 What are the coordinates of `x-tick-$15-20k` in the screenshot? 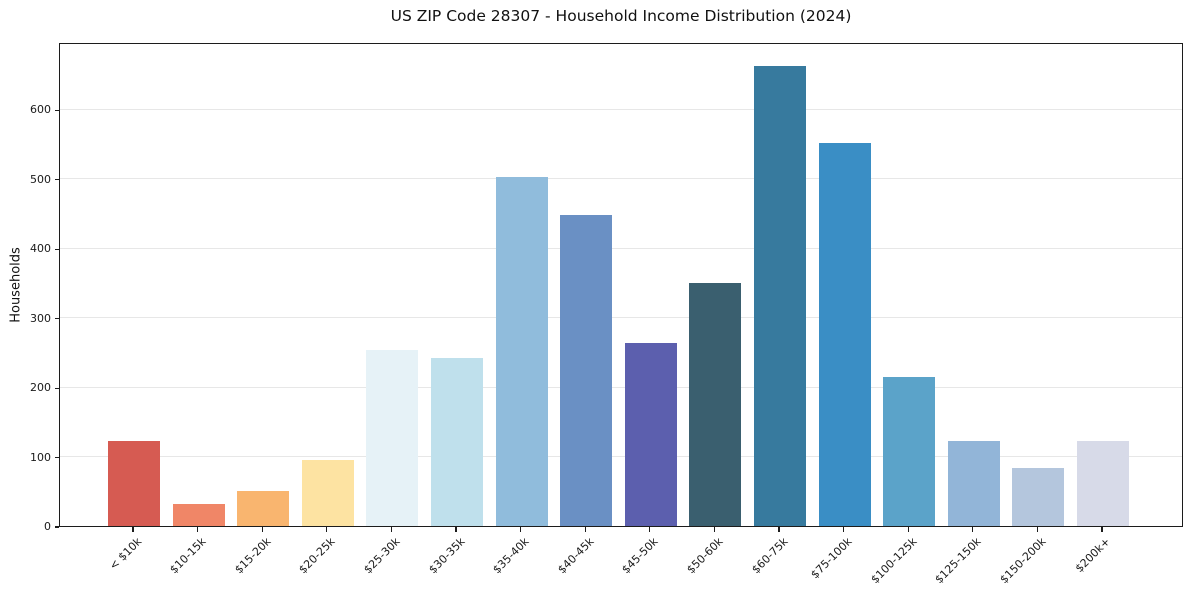 It's located at (262, 529).